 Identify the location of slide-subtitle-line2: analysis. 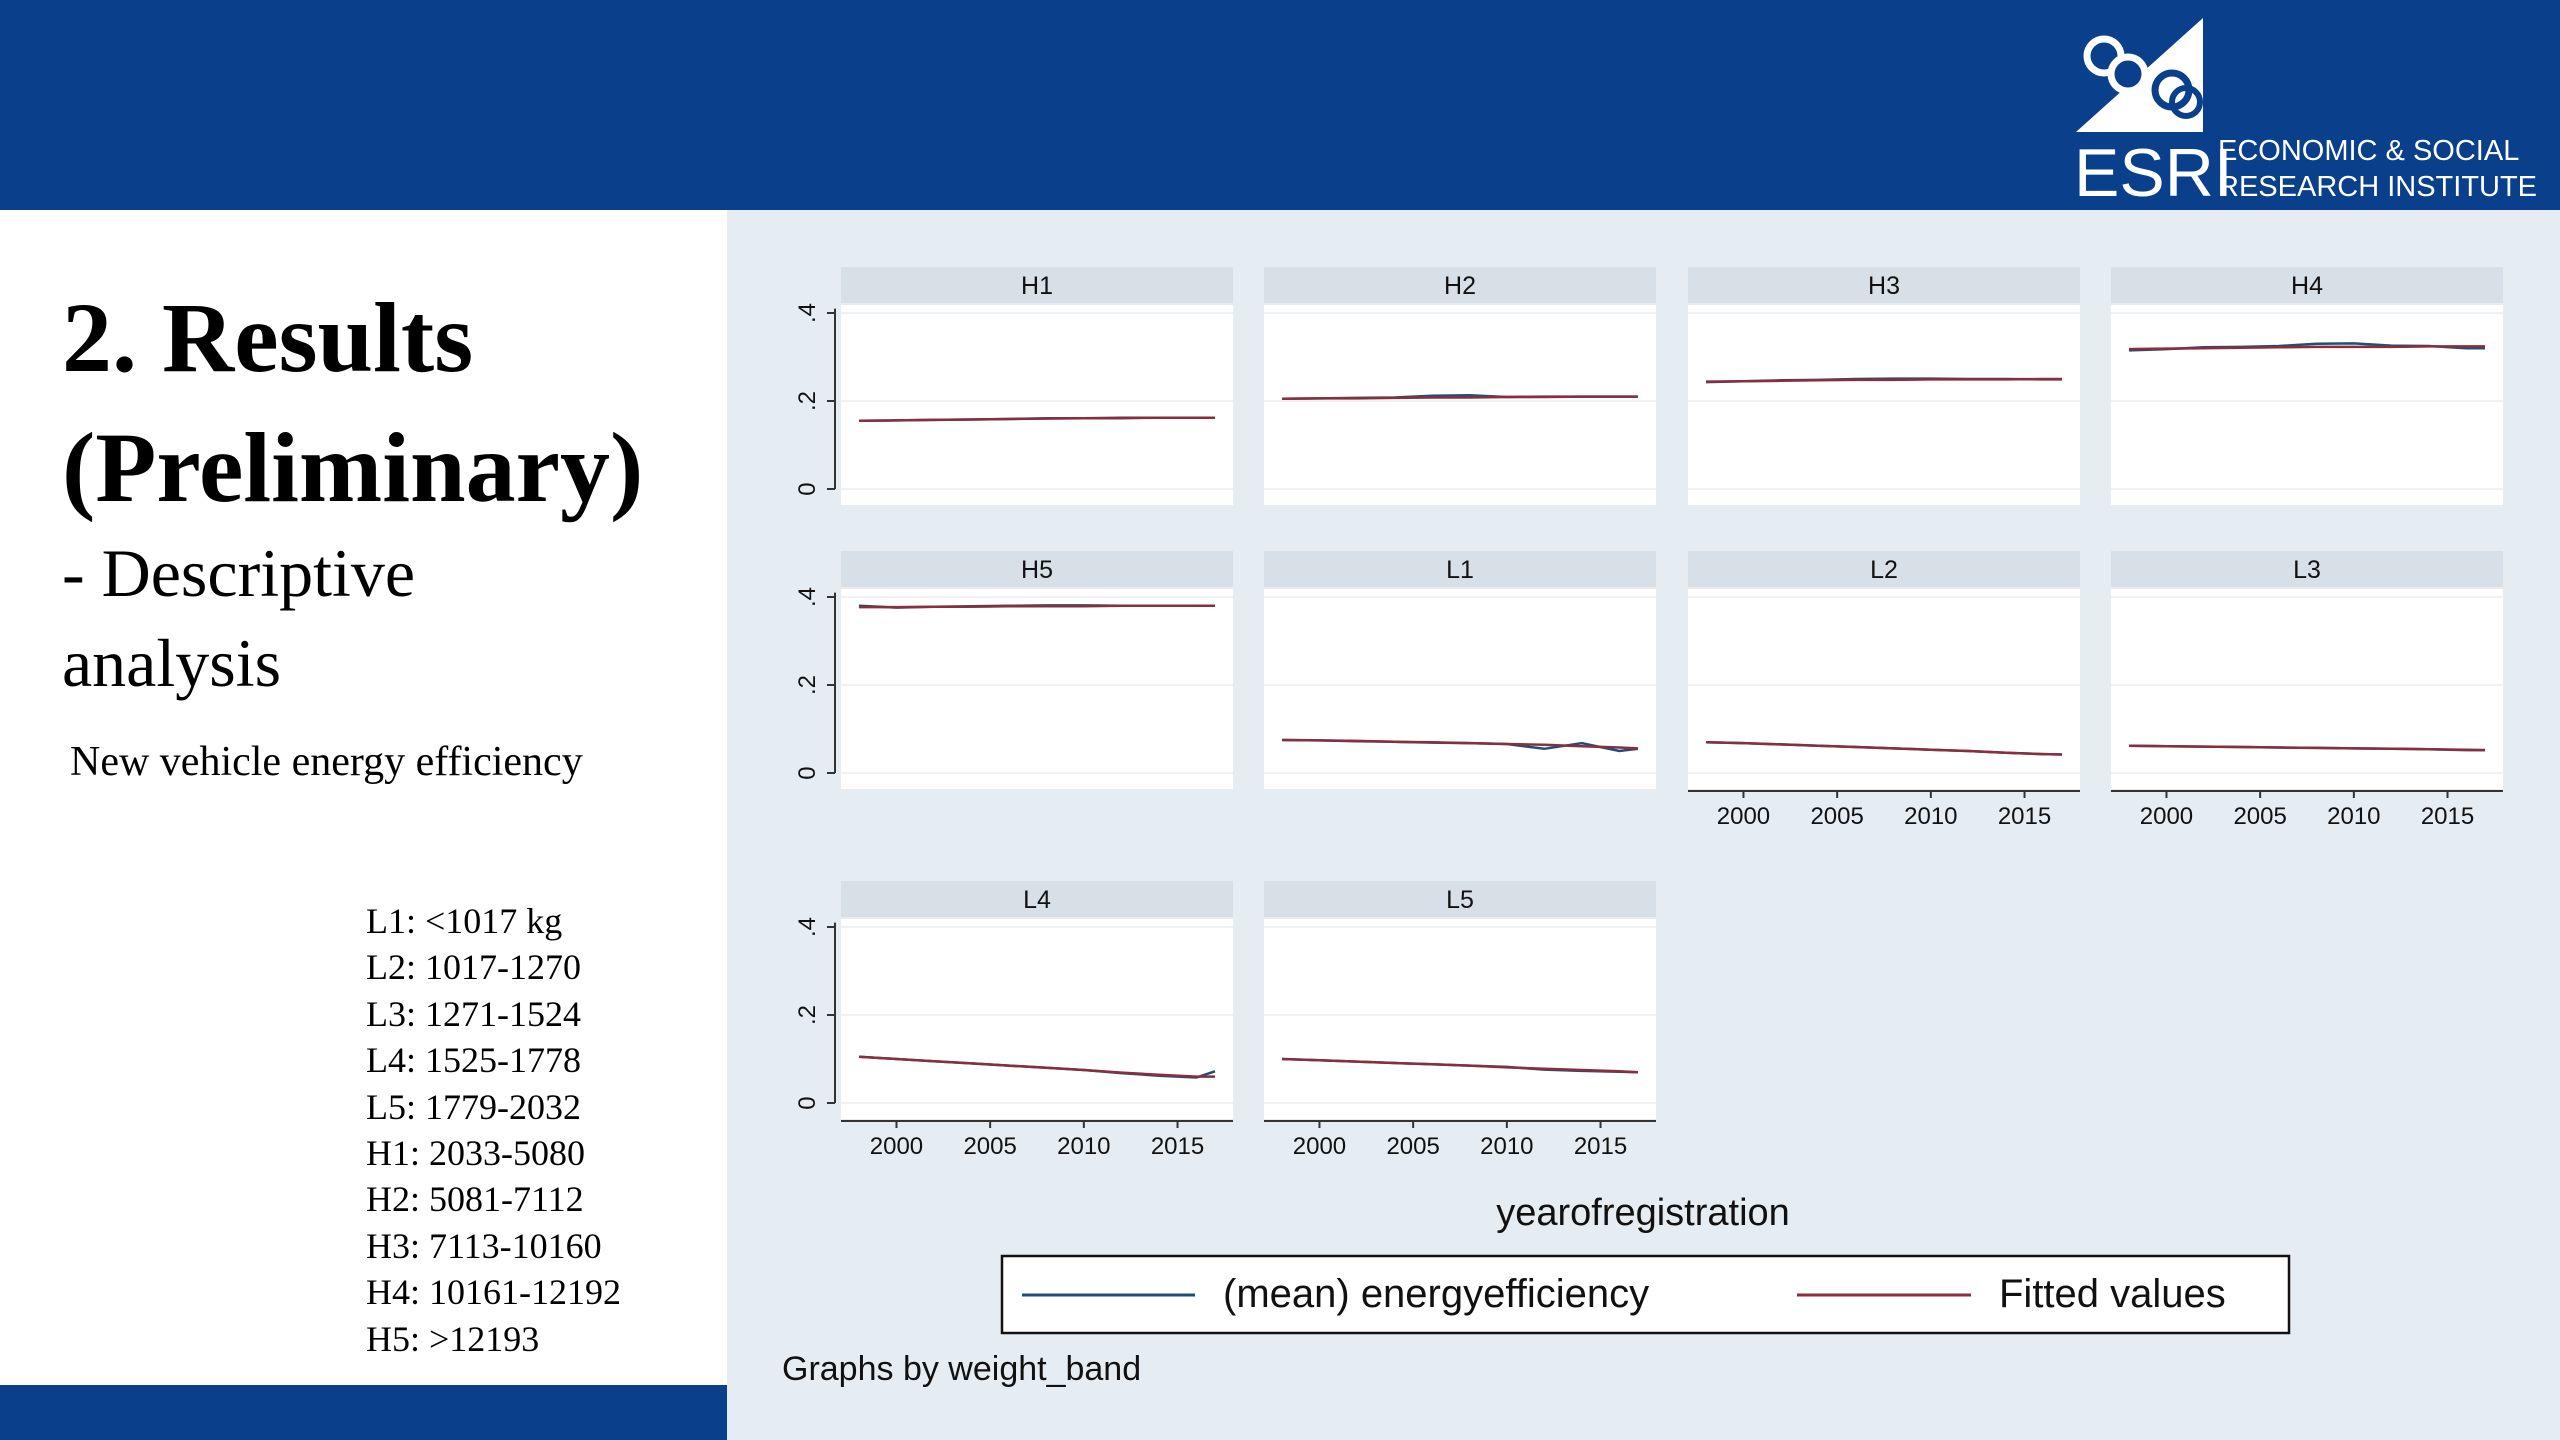
(172, 663).